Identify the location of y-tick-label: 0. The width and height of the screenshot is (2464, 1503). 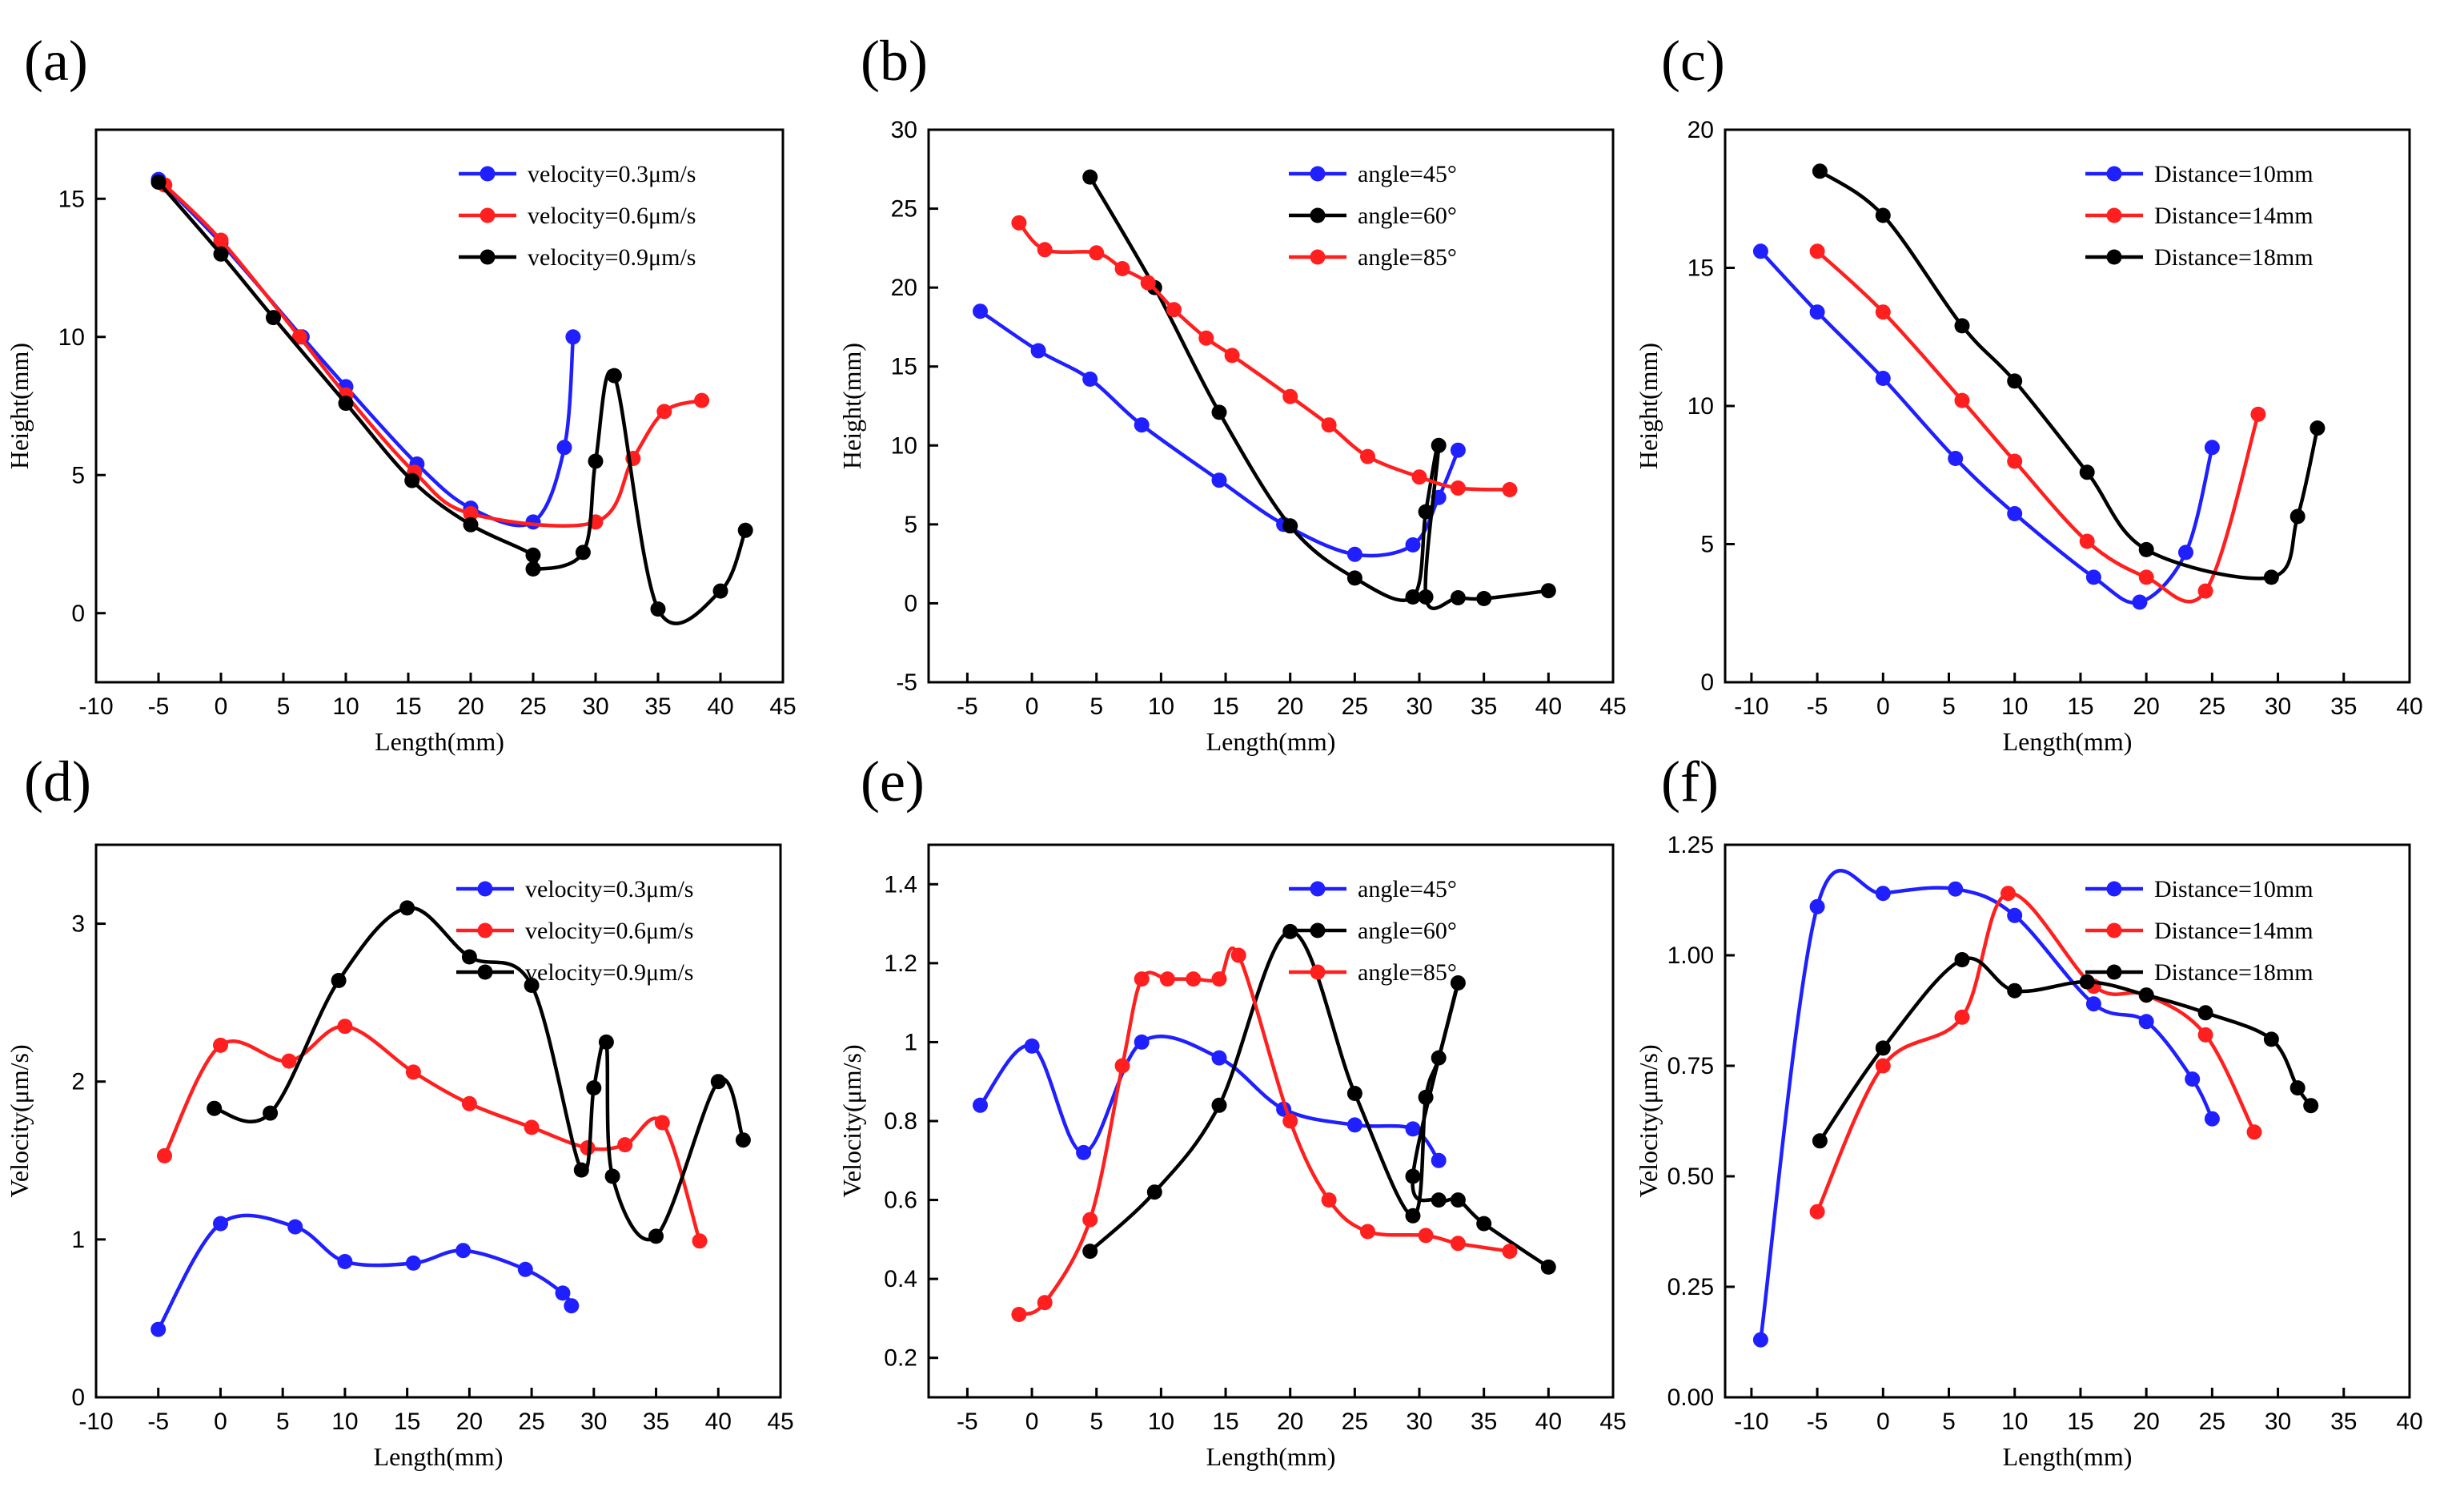
(1707, 682).